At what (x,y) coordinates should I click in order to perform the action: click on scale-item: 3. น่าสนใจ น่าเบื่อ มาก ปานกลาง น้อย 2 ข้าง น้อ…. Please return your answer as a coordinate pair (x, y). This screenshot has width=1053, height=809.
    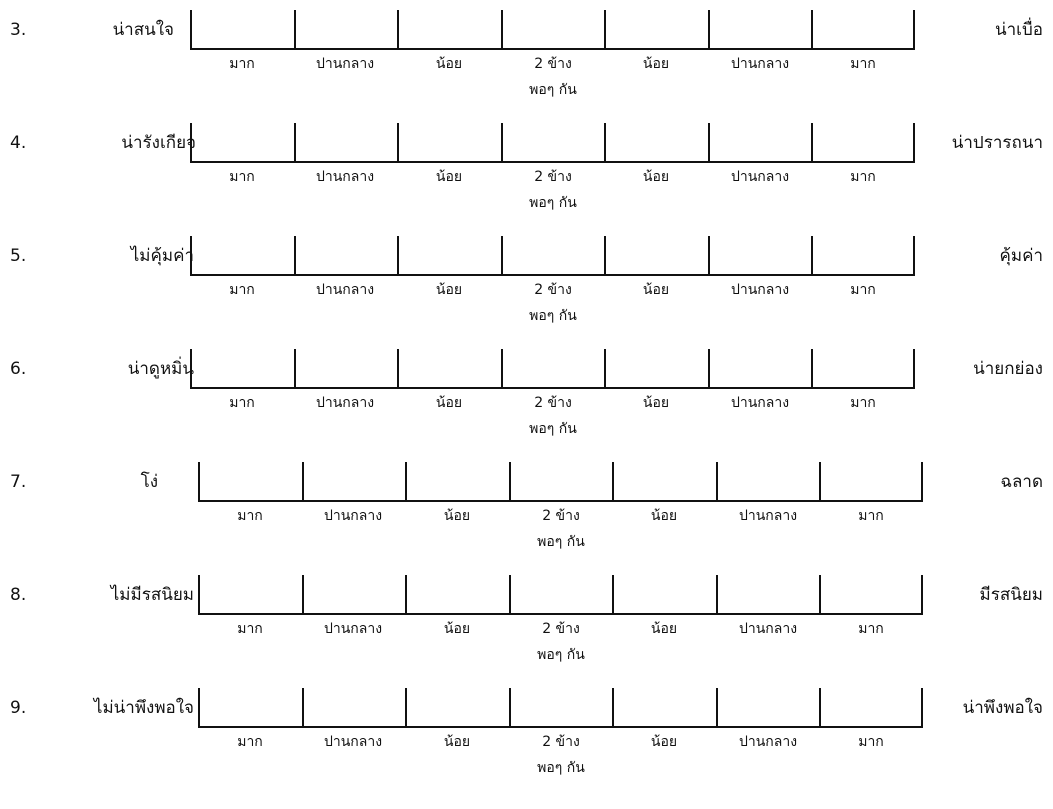
    Looking at the image, I should click on (526, 57).